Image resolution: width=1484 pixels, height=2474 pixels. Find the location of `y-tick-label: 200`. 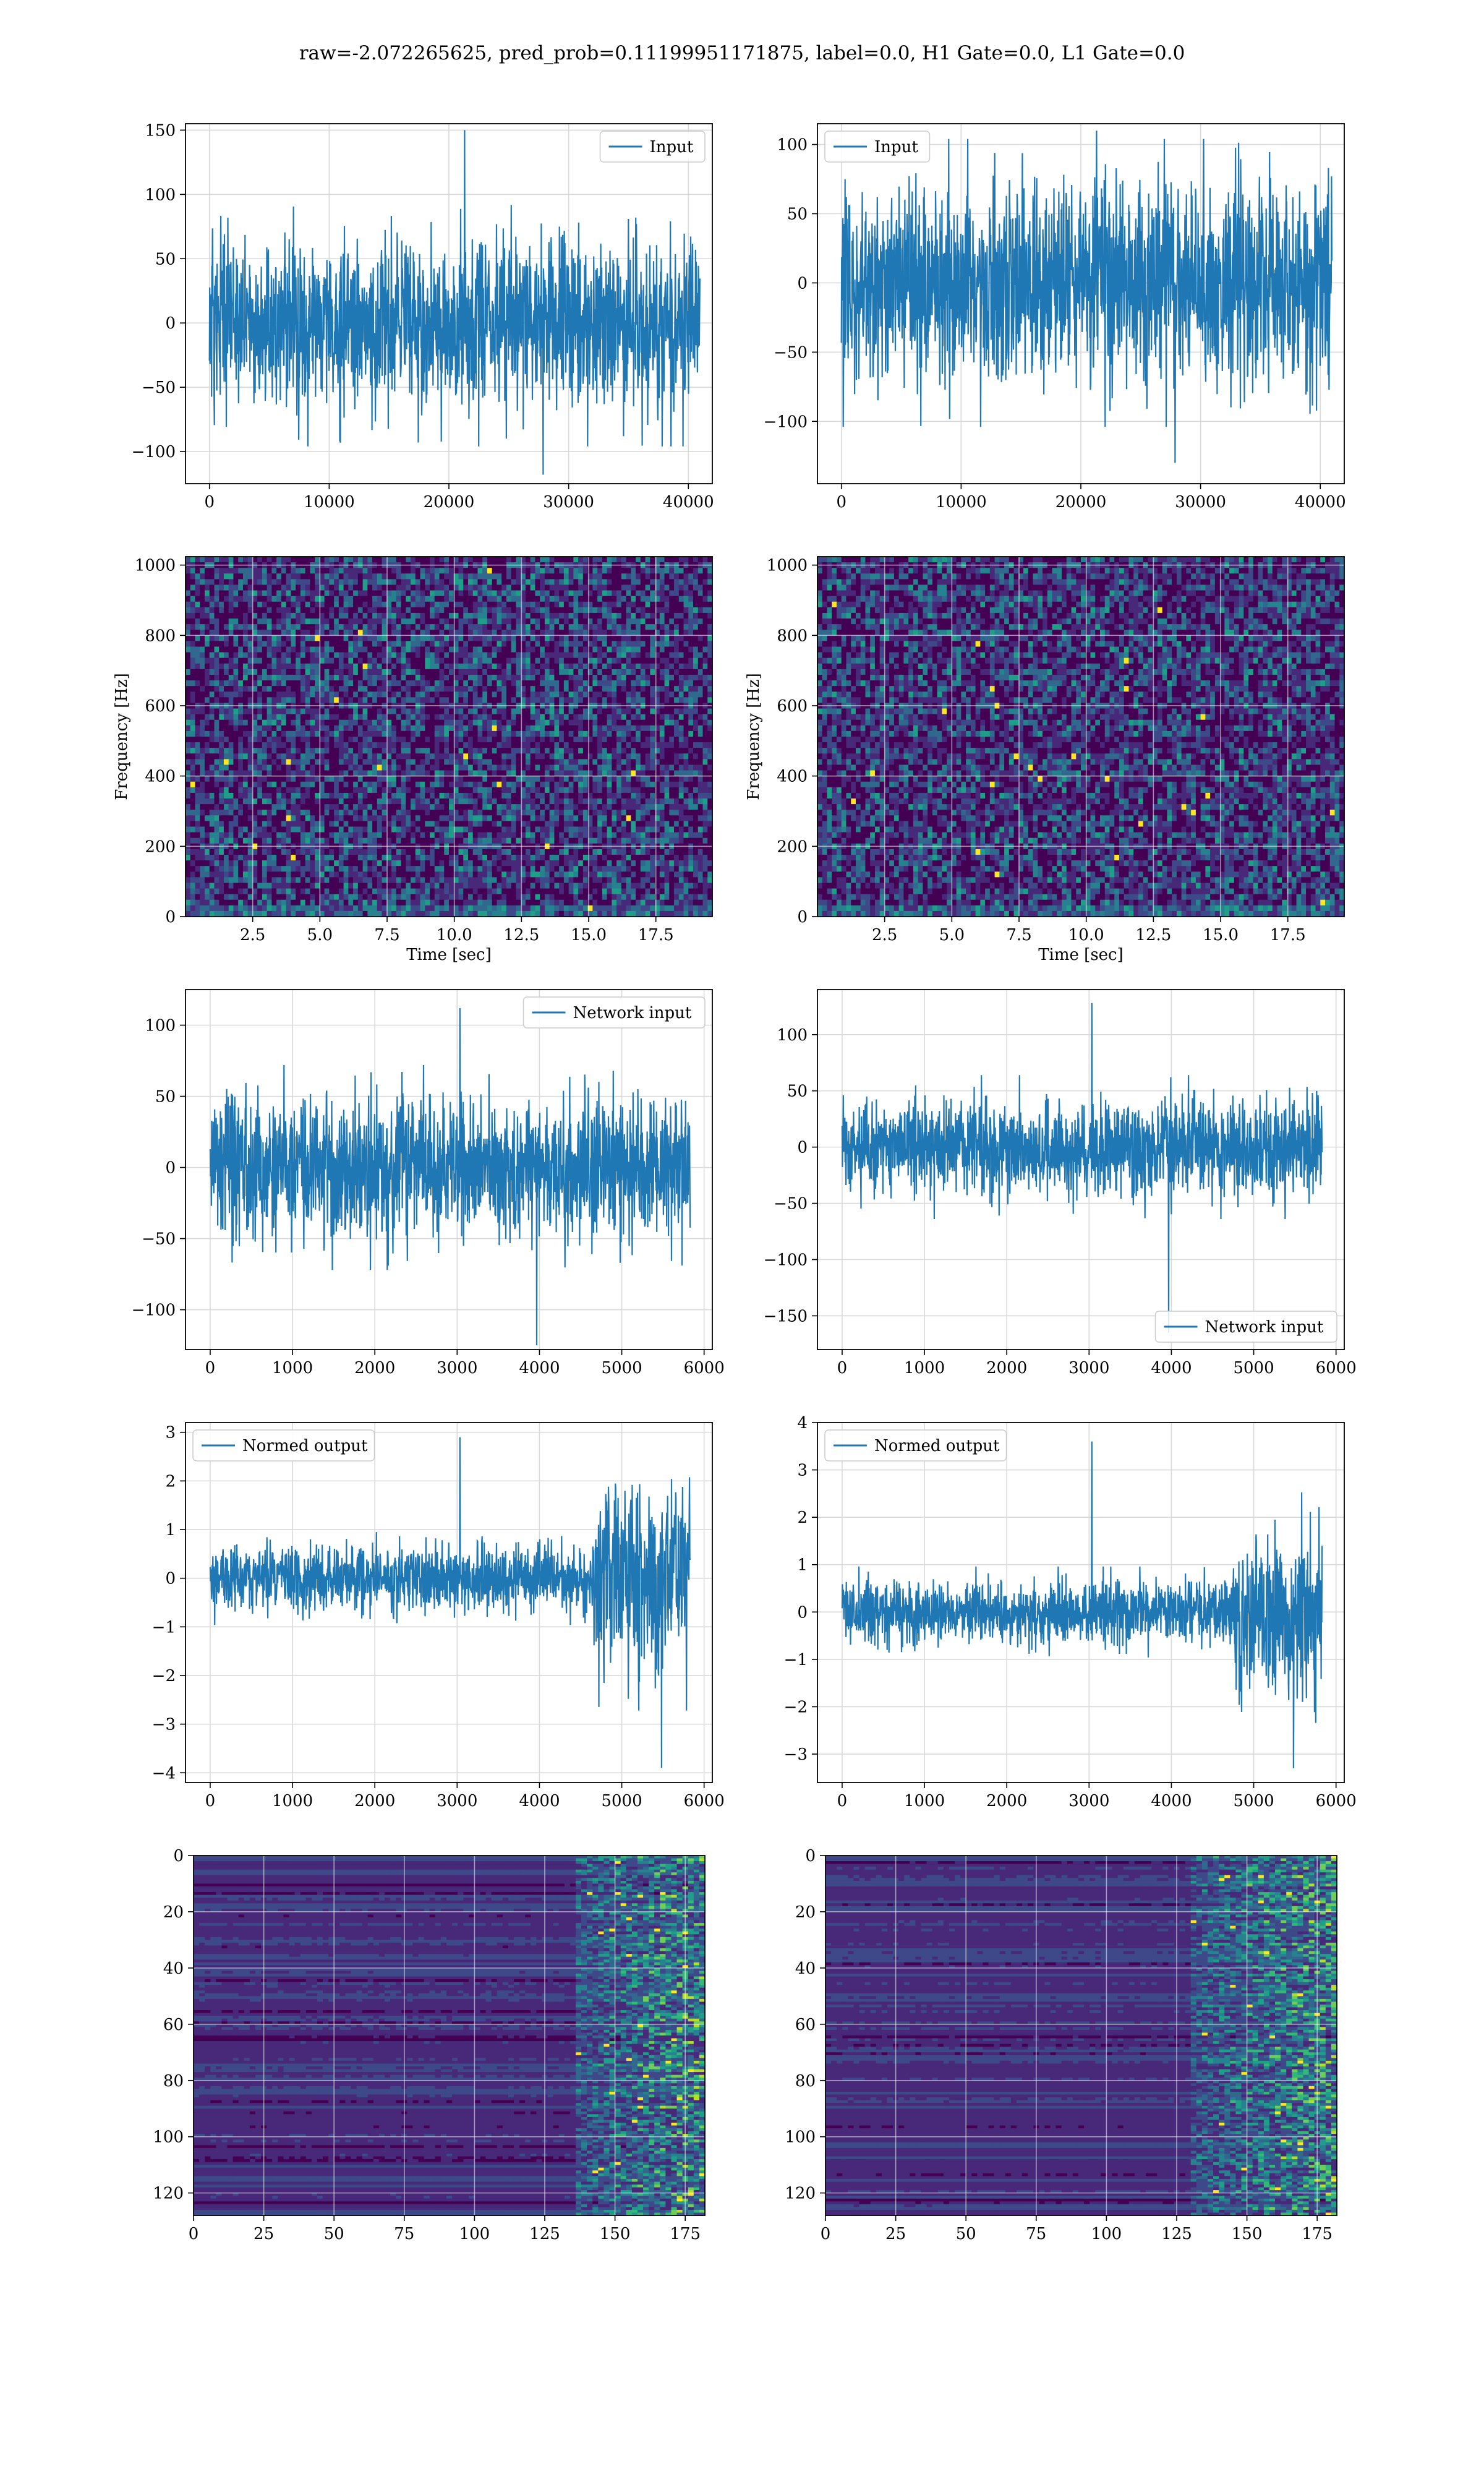

y-tick-label: 200 is located at coordinates (792, 846).